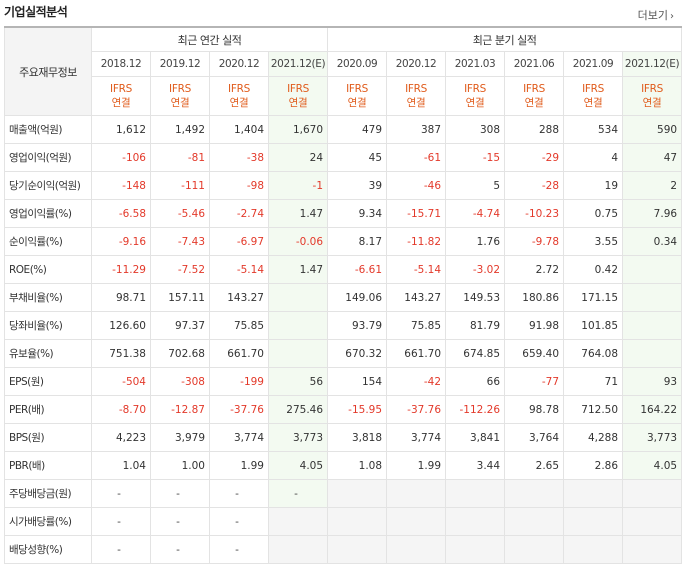  What do you see at coordinates (652, 465) in the screenshot?
I see `table-cell: 4.05` at bounding box center [652, 465].